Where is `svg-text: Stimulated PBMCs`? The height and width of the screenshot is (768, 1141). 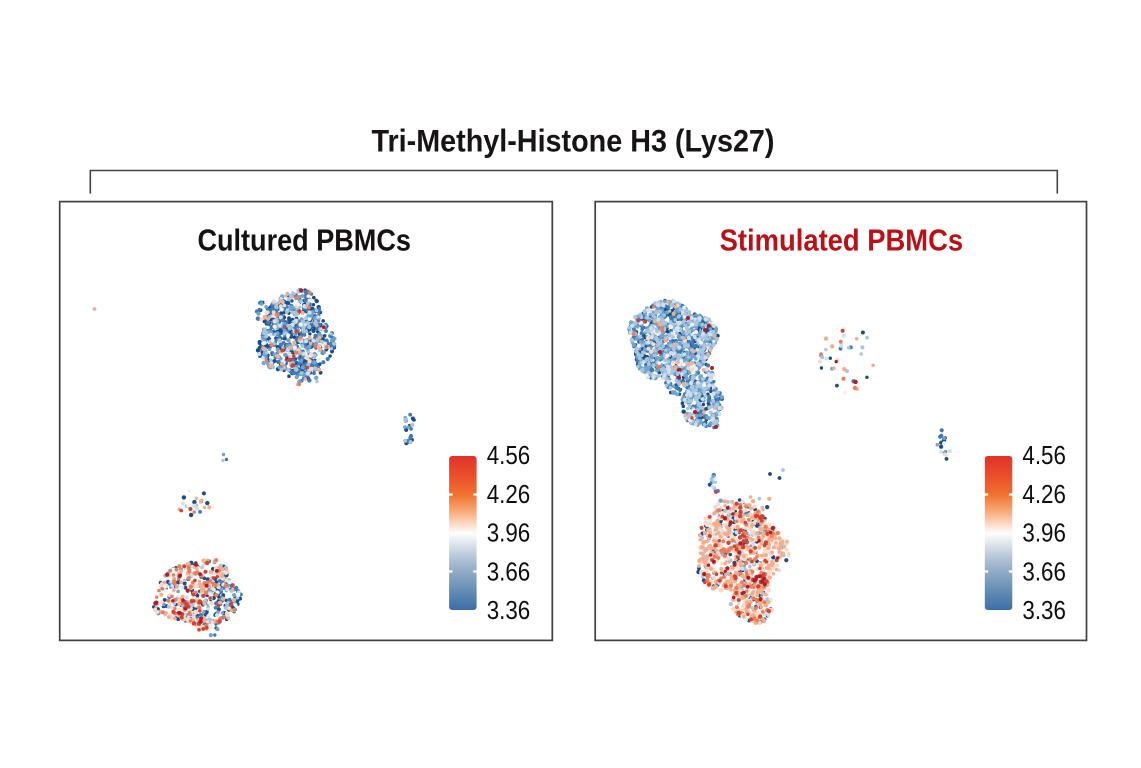 svg-text: Stimulated PBMCs is located at coordinates (842, 241).